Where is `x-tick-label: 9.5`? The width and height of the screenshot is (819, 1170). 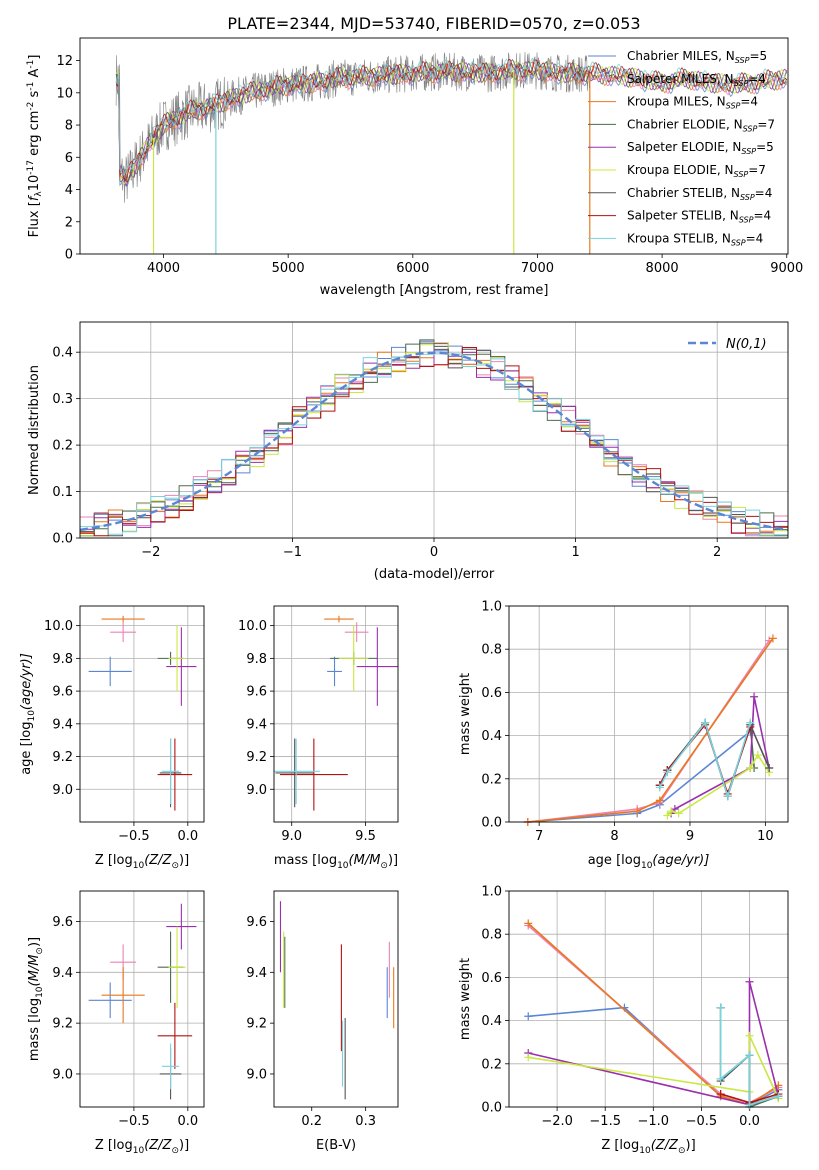 x-tick-label: 9.5 is located at coordinates (365, 836).